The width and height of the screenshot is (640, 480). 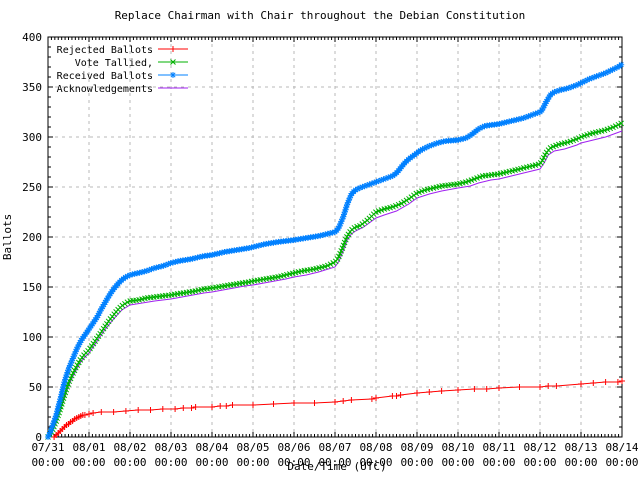 I want to click on y-tick-label: 250, so click(x=32, y=187).